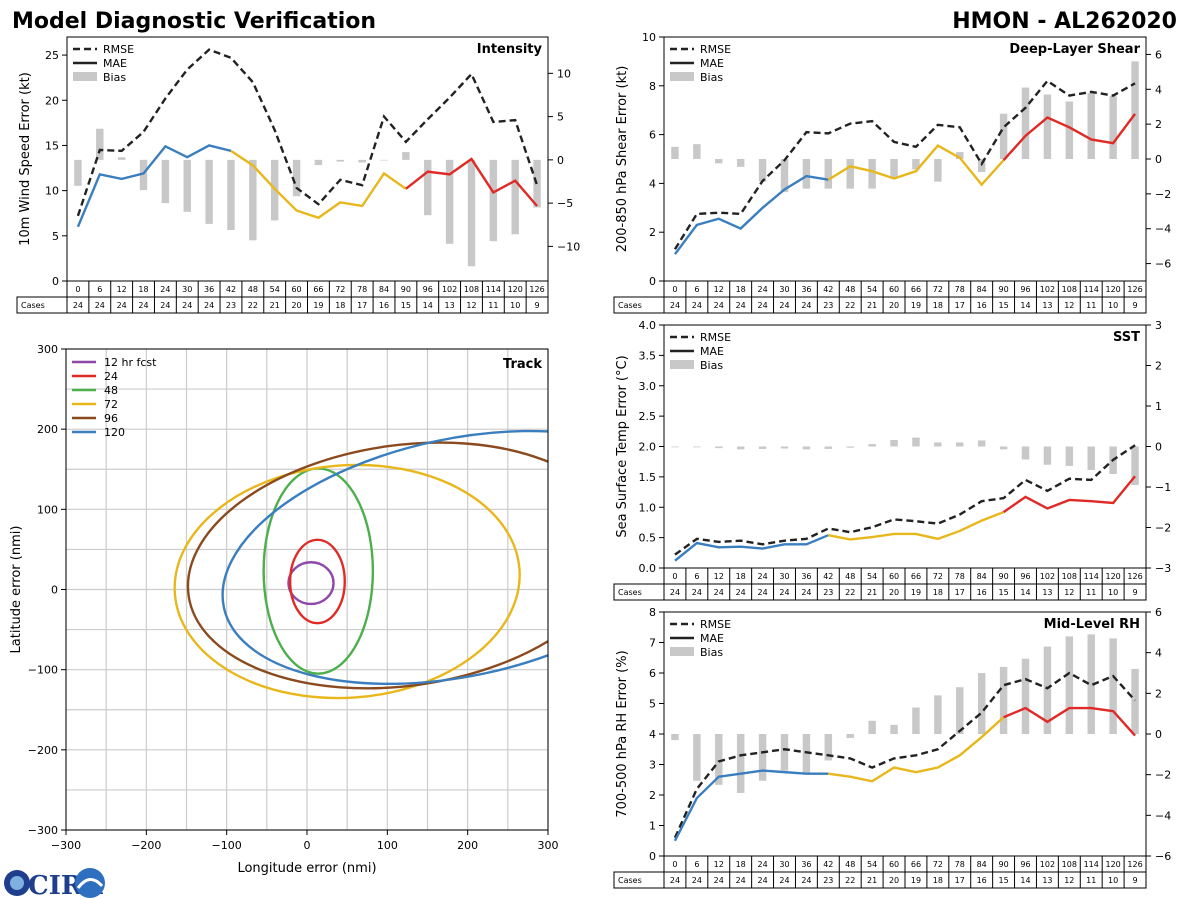 This screenshot has height=900, width=1200. What do you see at coordinates (1158, 325) in the screenshot?
I see `y2-tick-label: 3` at bounding box center [1158, 325].